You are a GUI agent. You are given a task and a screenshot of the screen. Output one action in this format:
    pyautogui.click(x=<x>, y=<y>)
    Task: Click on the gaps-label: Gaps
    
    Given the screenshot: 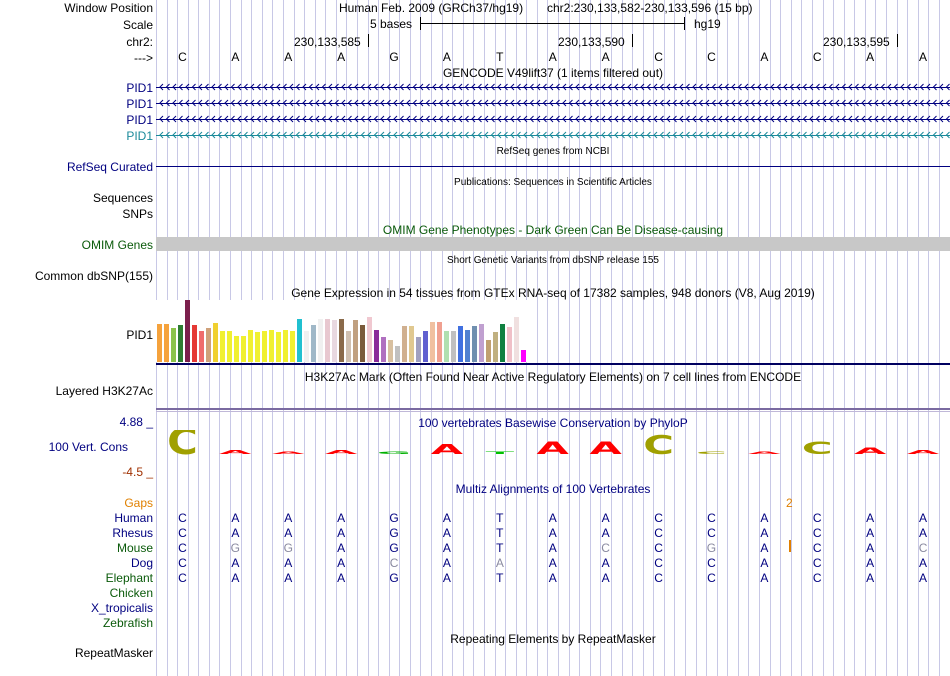 What is the action you would take?
    pyautogui.click(x=138, y=503)
    